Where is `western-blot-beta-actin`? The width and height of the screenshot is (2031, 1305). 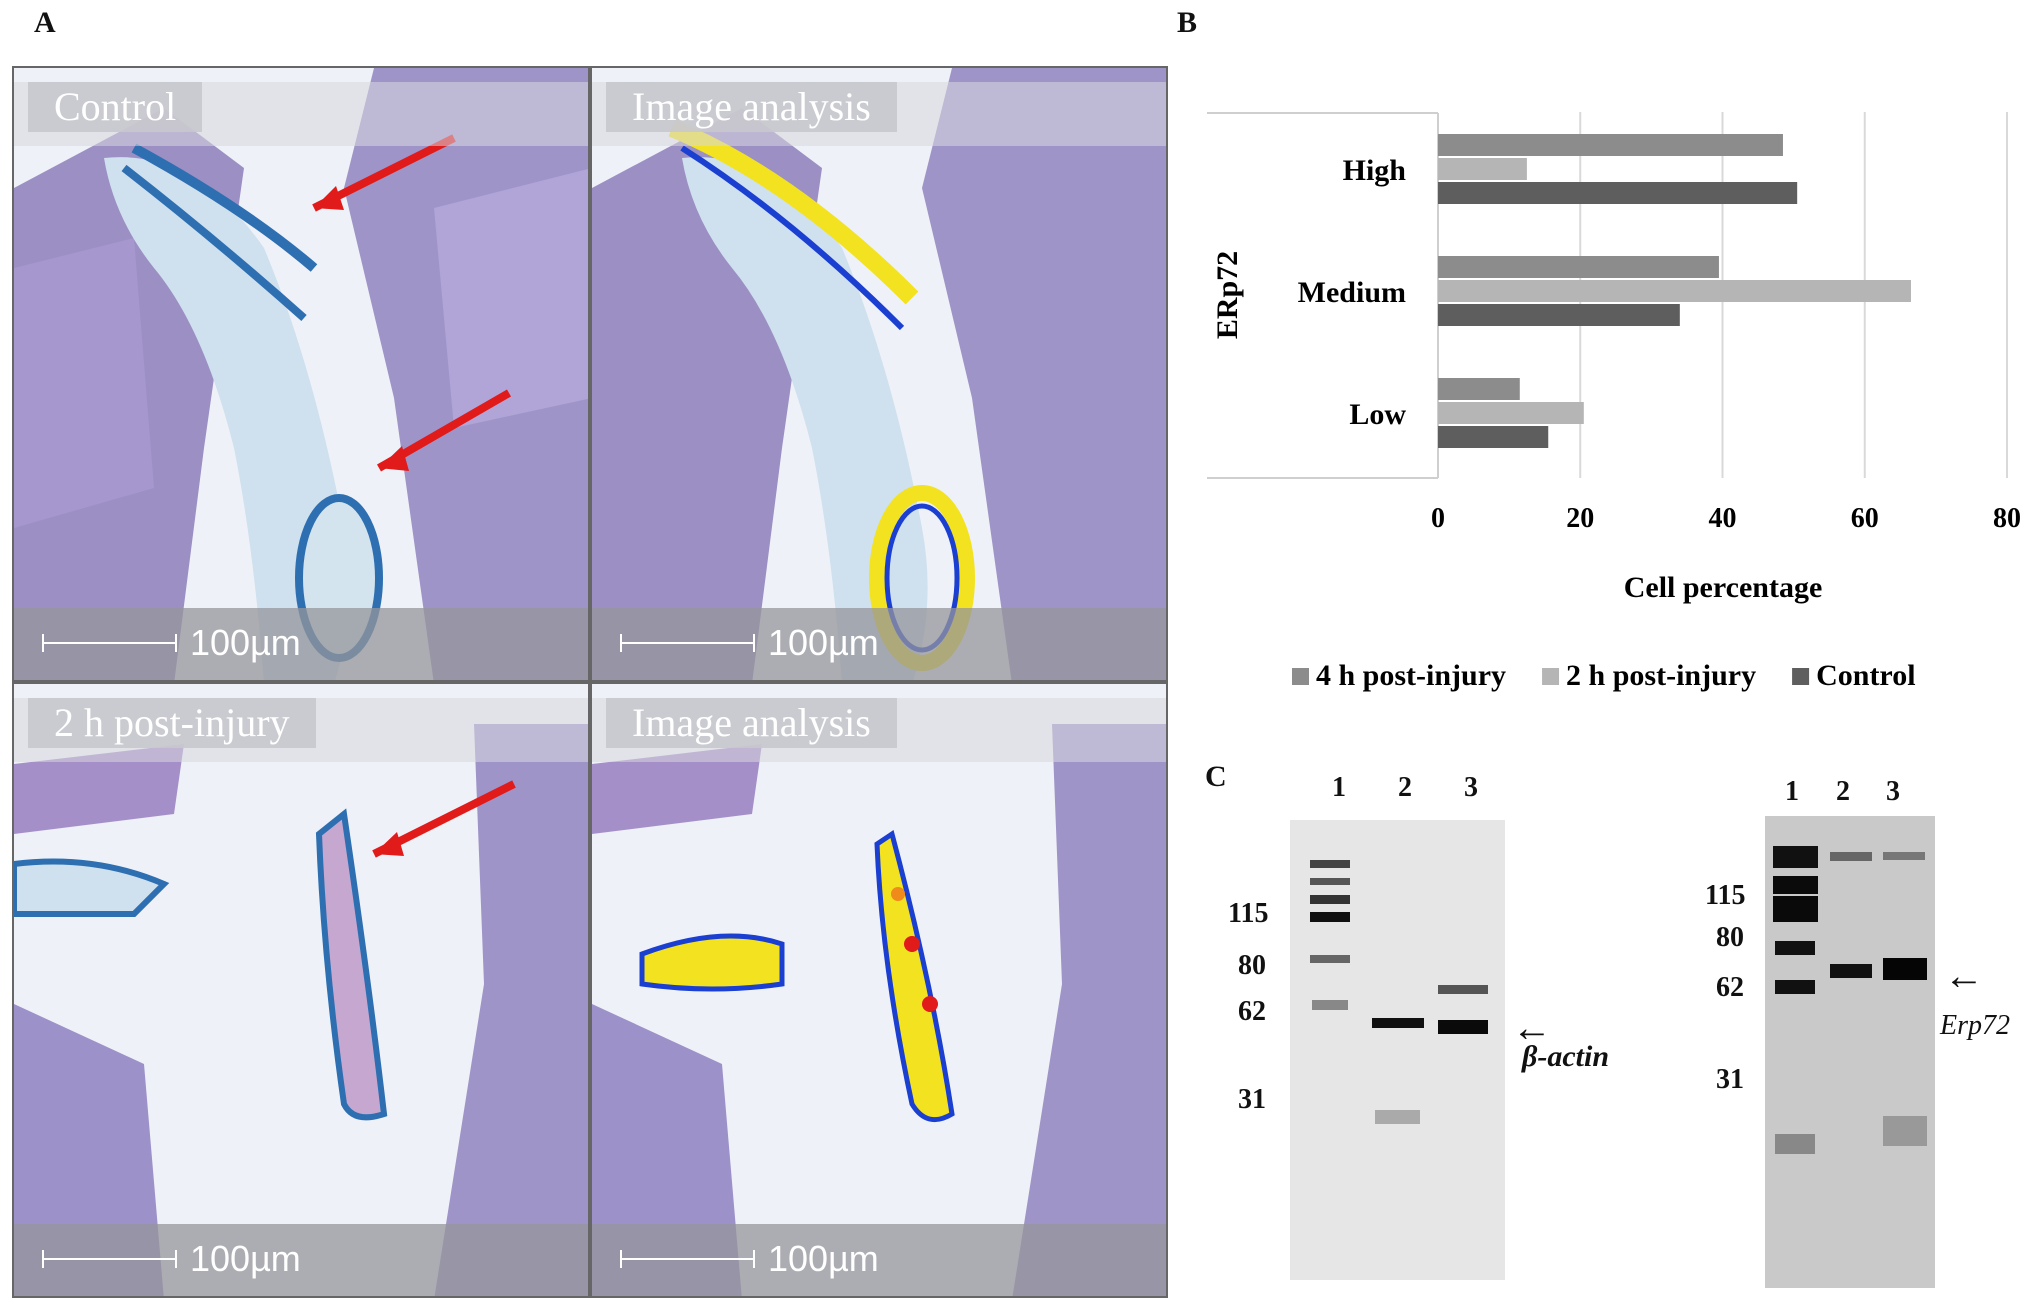 western-blot-beta-actin is located at coordinates (1397, 1050).